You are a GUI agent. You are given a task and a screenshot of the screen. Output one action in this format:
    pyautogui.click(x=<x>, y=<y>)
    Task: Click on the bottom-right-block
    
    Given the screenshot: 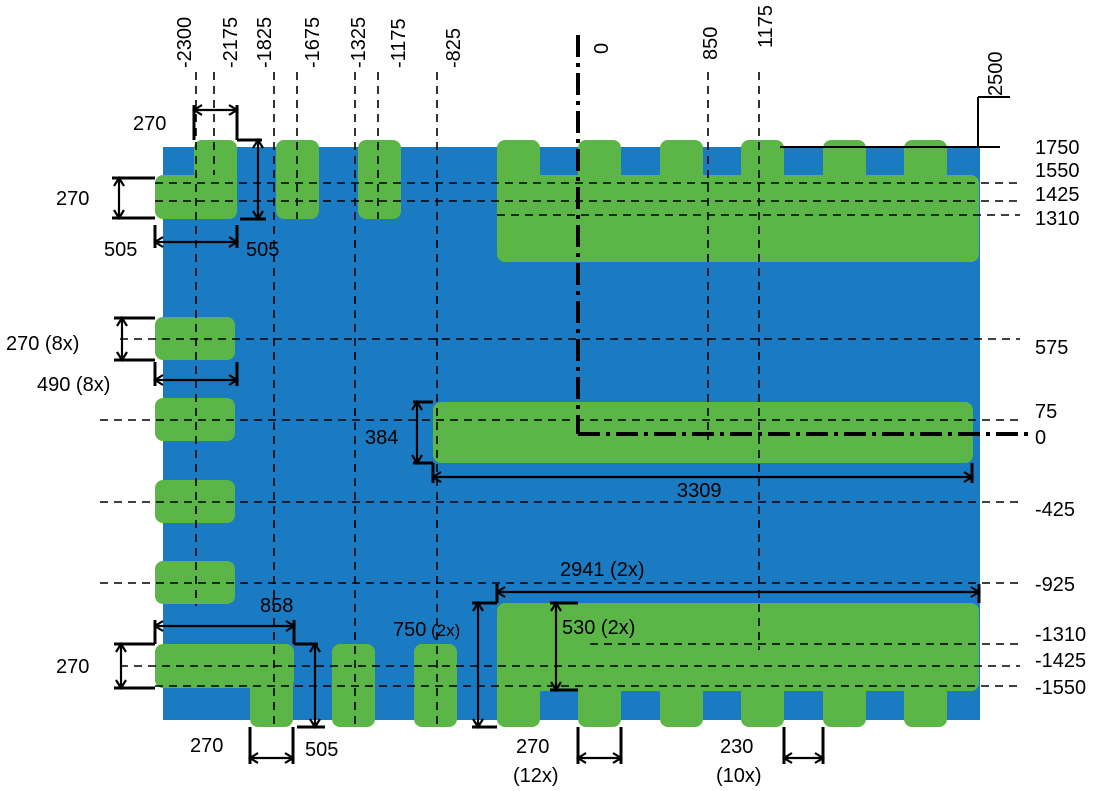 What is the action you would take?
    pyautogui.click(x=738, y=665)
    